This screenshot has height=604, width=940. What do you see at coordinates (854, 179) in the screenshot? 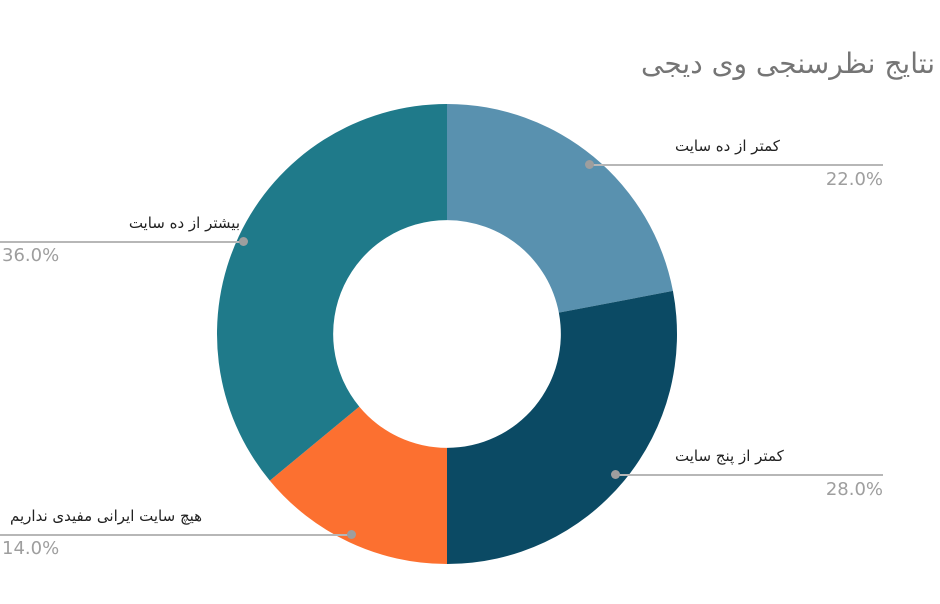
I see `slice-percent-less-than-ten-sites: 22.0%` at bounding box center [854, 179].